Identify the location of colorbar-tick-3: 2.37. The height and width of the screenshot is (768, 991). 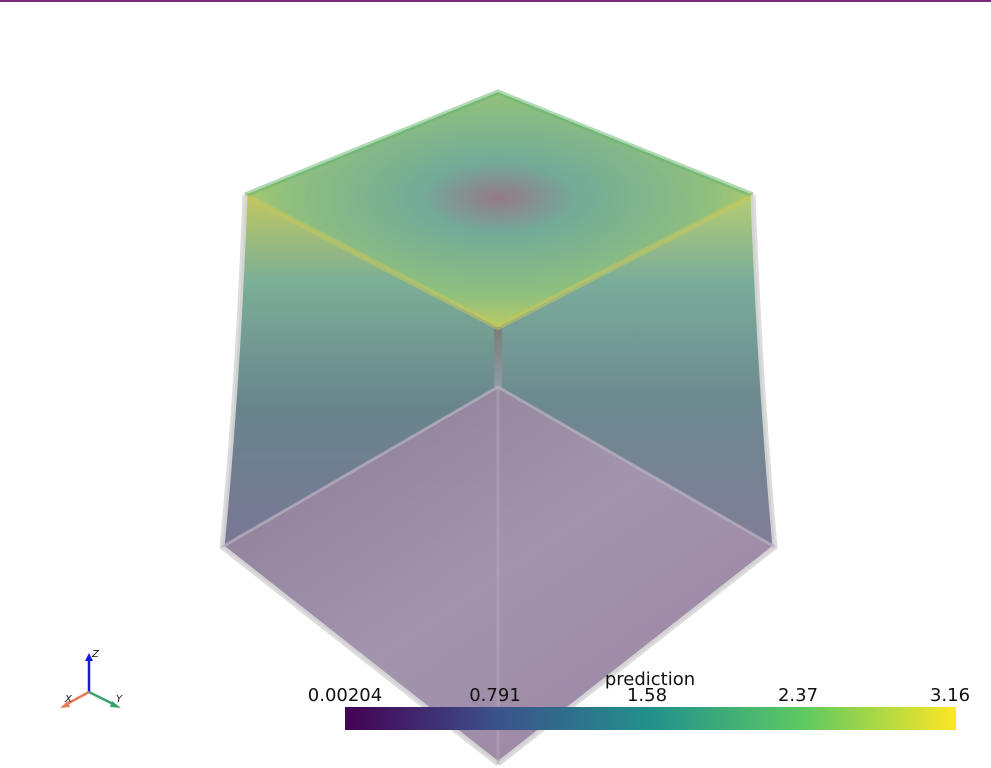
(798, 695).